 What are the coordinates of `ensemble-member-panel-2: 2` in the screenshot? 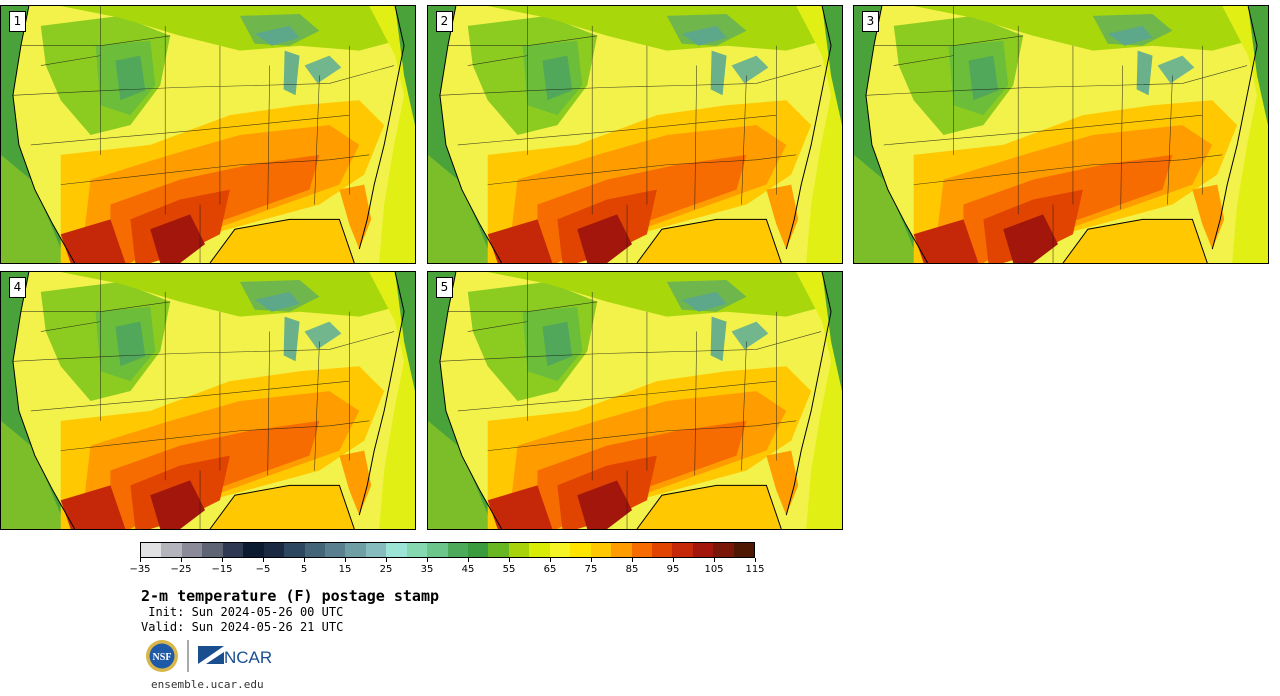 It's located at (635, 134).